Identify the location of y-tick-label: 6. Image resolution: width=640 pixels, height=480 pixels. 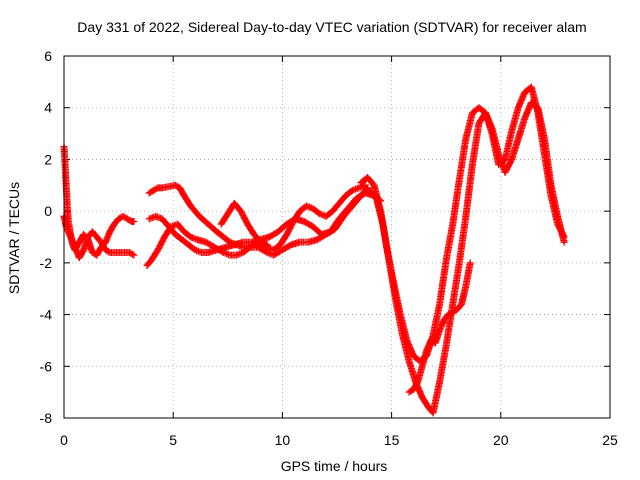
(48, 56).